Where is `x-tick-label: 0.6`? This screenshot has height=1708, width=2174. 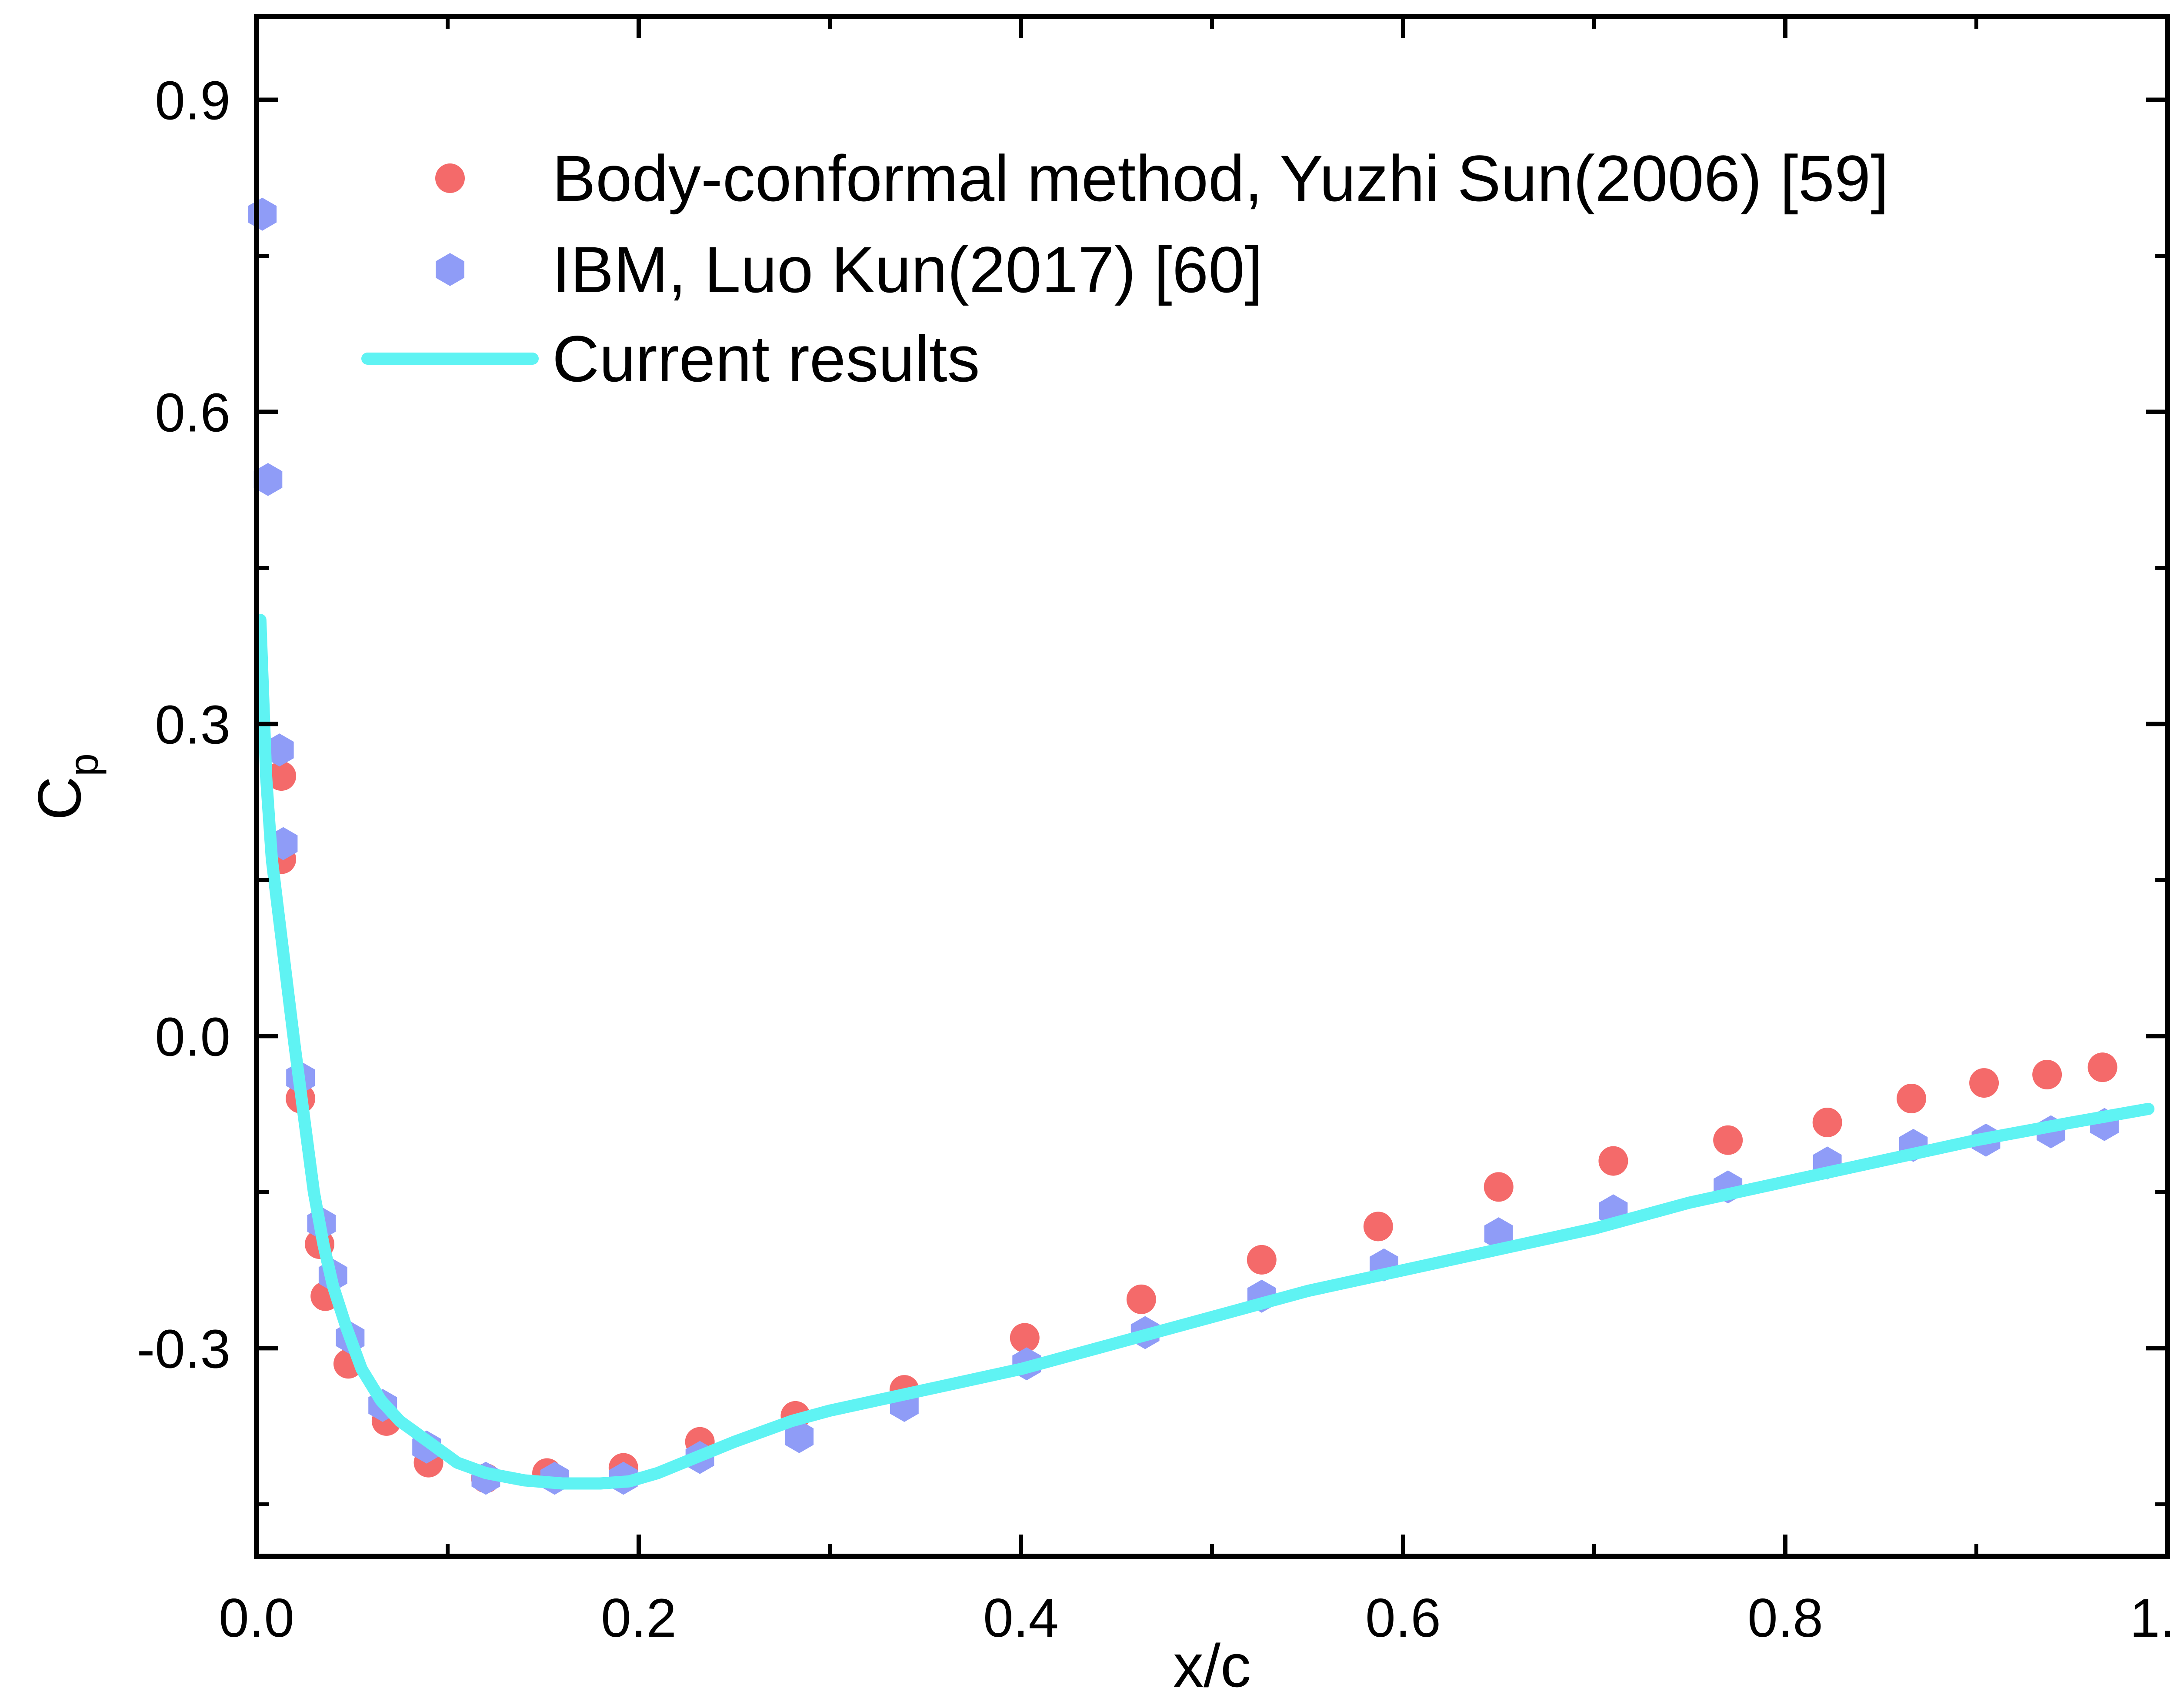 x-tick-label: 0.6 is located at coordinates (1403, 1618).